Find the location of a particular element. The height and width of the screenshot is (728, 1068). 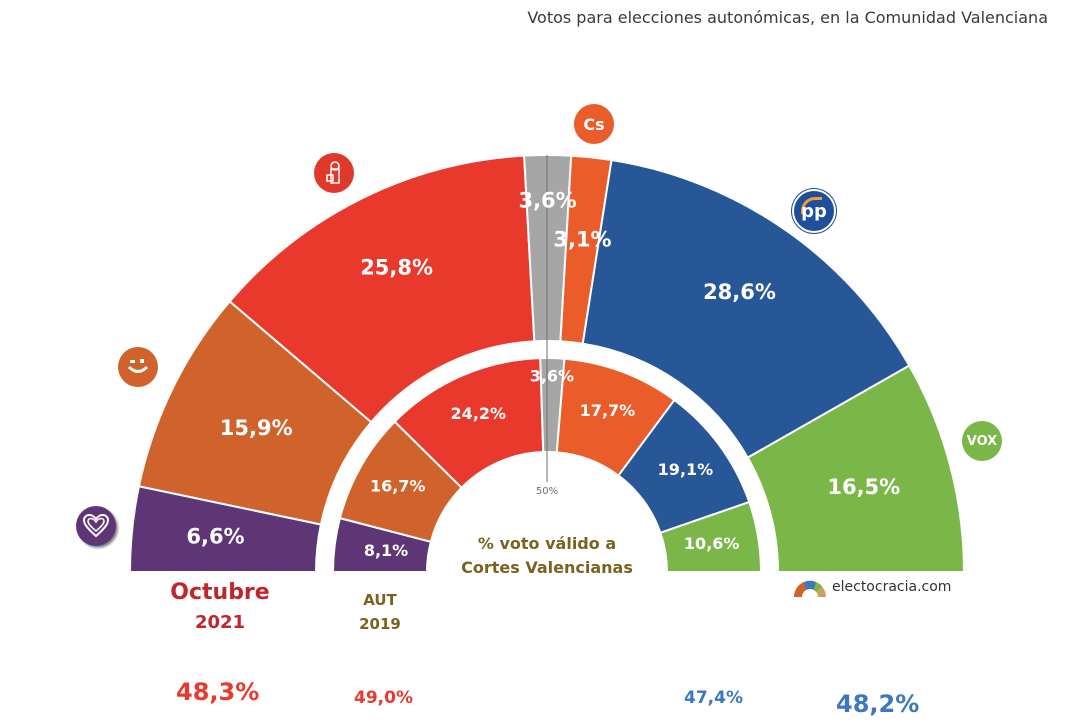

slice-label-outer: 28,6% is located at coordinates (739, 292).